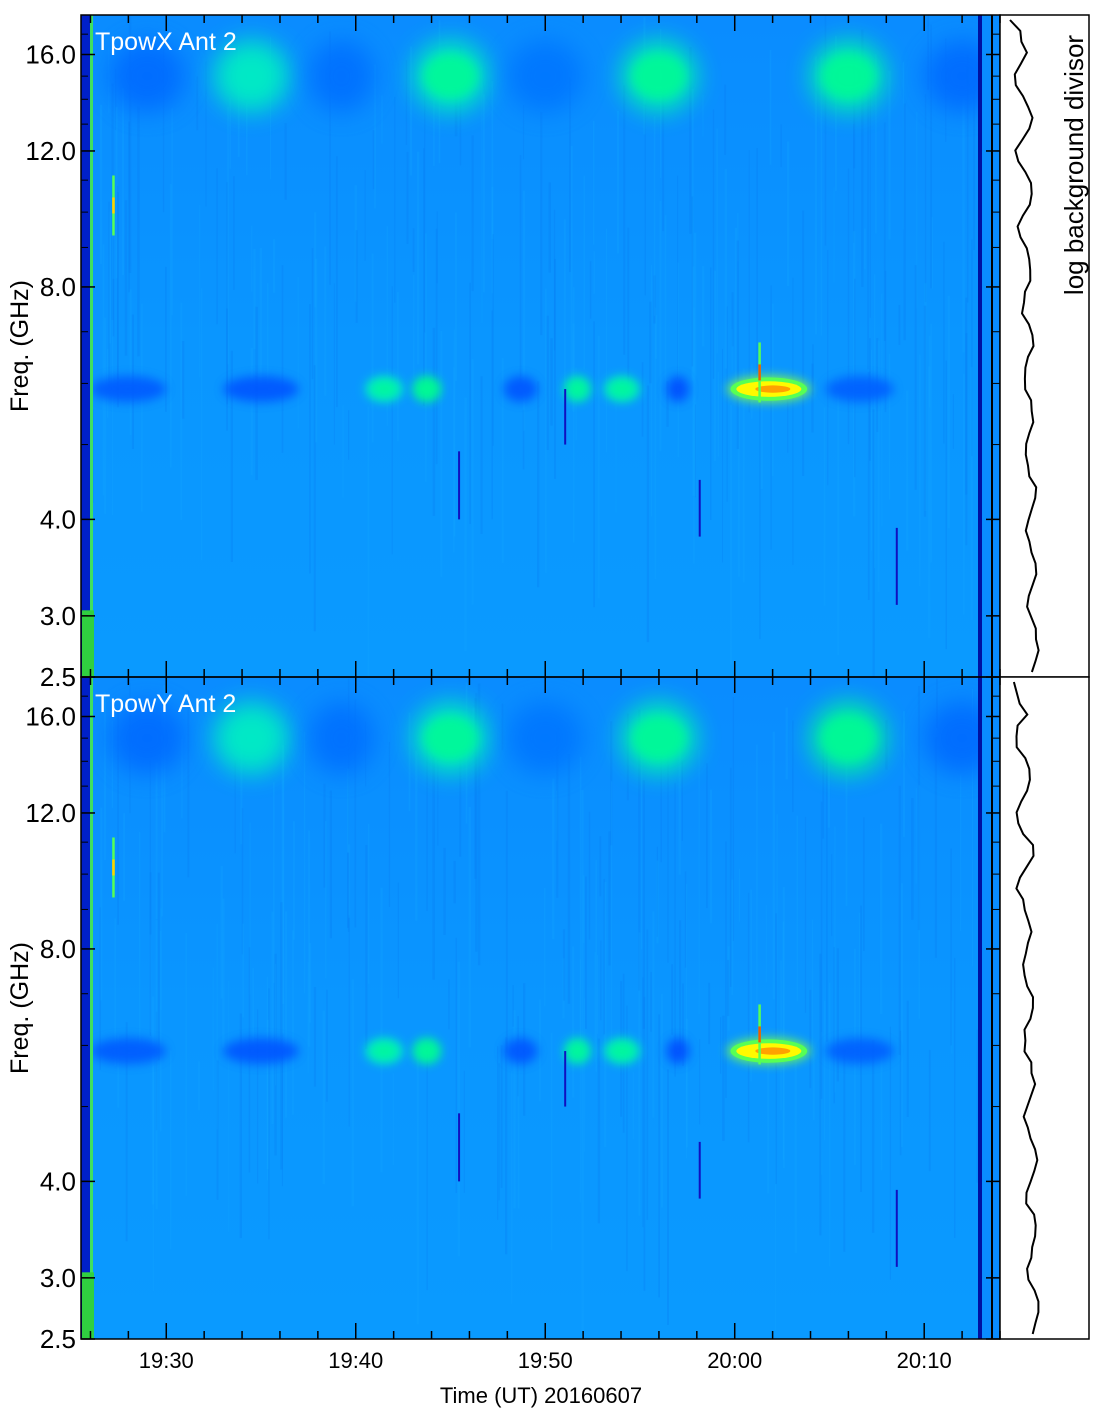  Describe the element at coordinates (1044, 1008) in the screenshot. I see `panel-2-side-panel` at that location.